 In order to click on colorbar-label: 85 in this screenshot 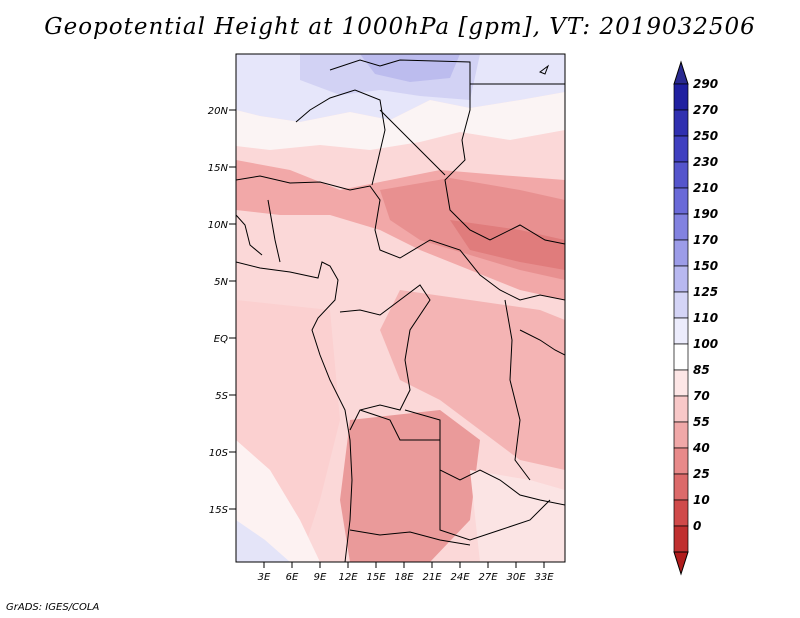, I will do `click(701, 370)`.